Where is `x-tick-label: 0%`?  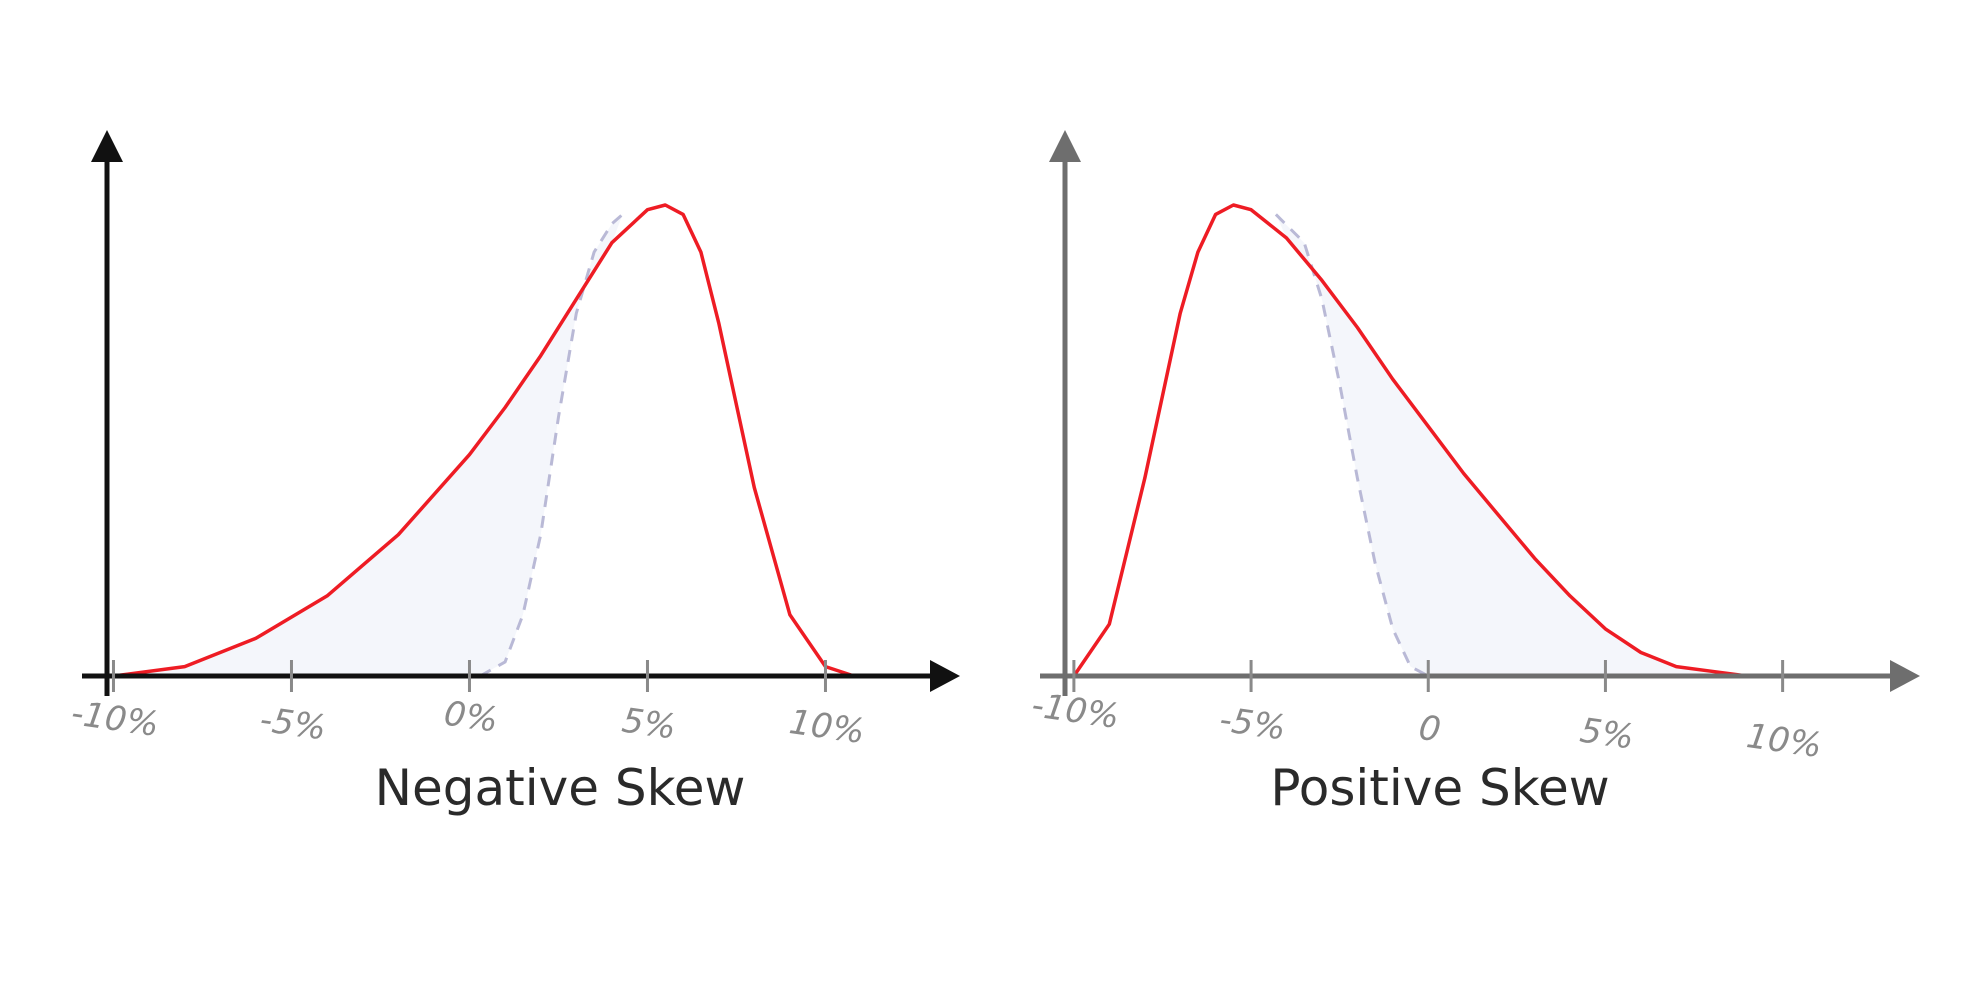 x-tick-label: 0% is located at coordinates (471, 717).